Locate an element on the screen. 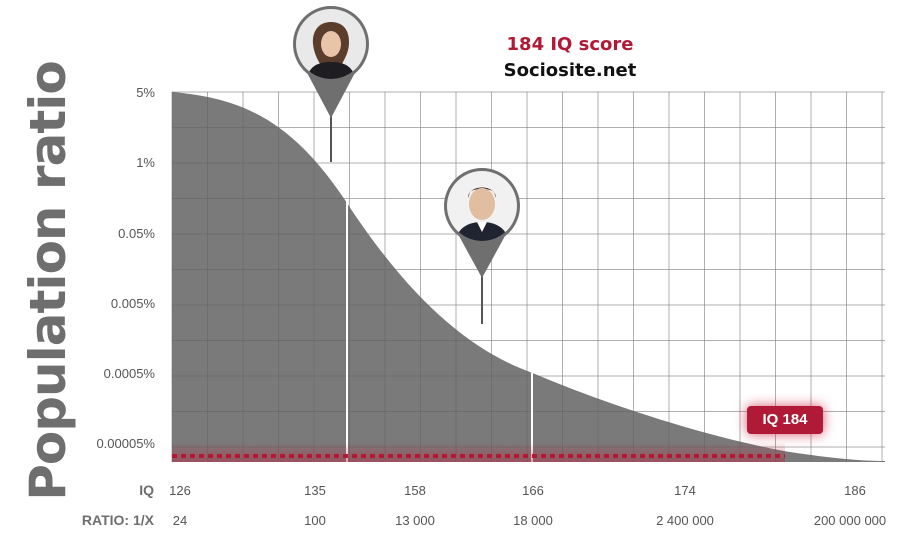 Image resolution: width=900 pixels, height=542 pixels. man-portrait-pin is located at coordinates (482, 246).